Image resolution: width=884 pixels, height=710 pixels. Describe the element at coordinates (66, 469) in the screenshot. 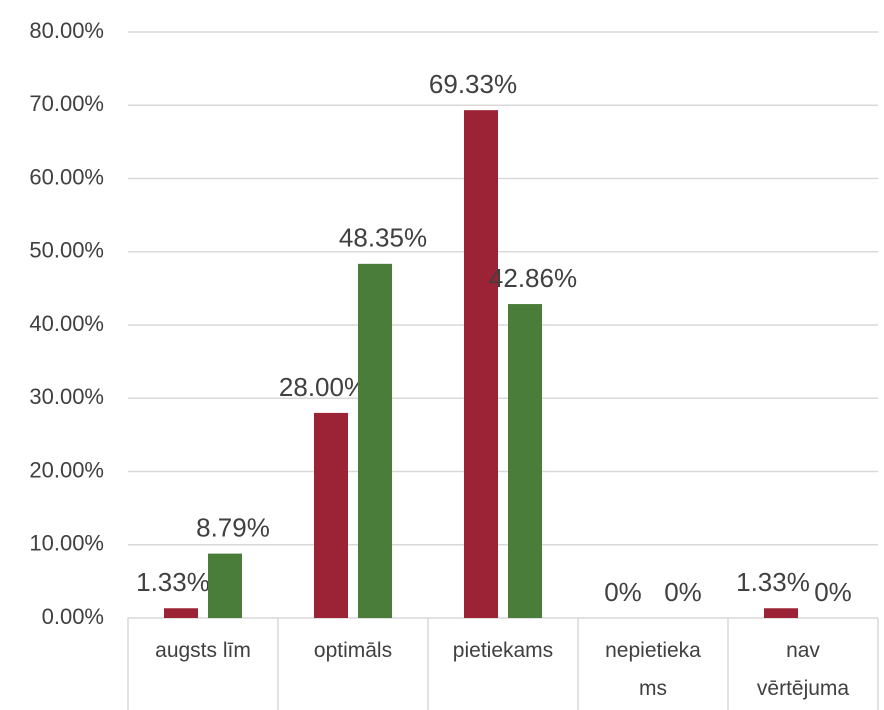

I see `y-tick-label: 20.00%` at that location.